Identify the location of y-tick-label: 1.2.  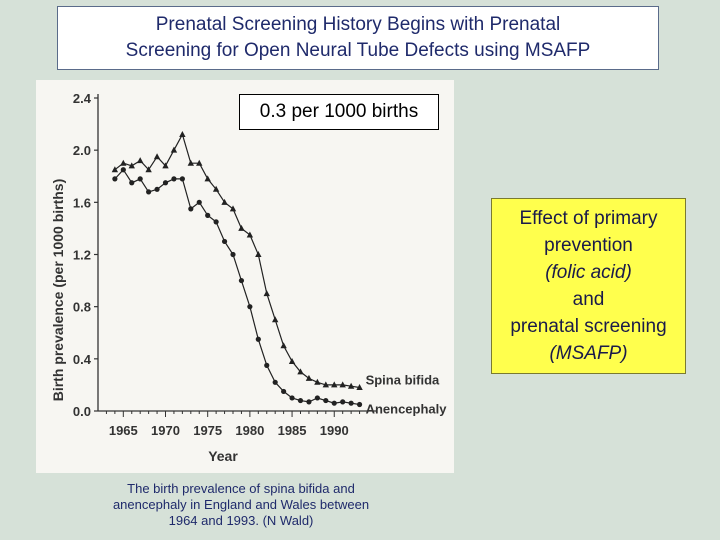
(82, 255).